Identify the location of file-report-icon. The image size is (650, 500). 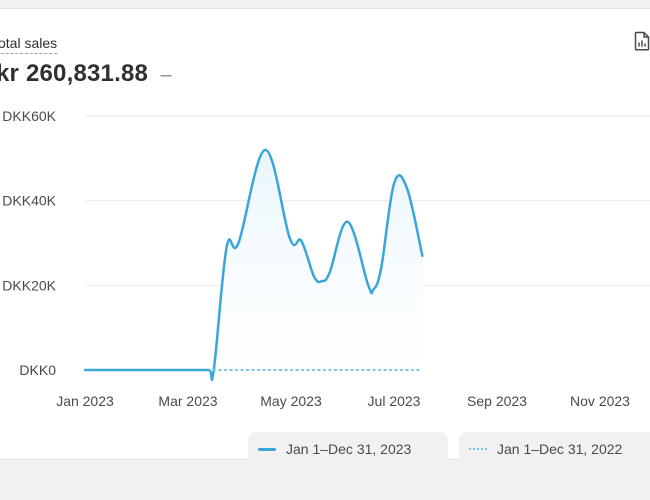
(642, 41).